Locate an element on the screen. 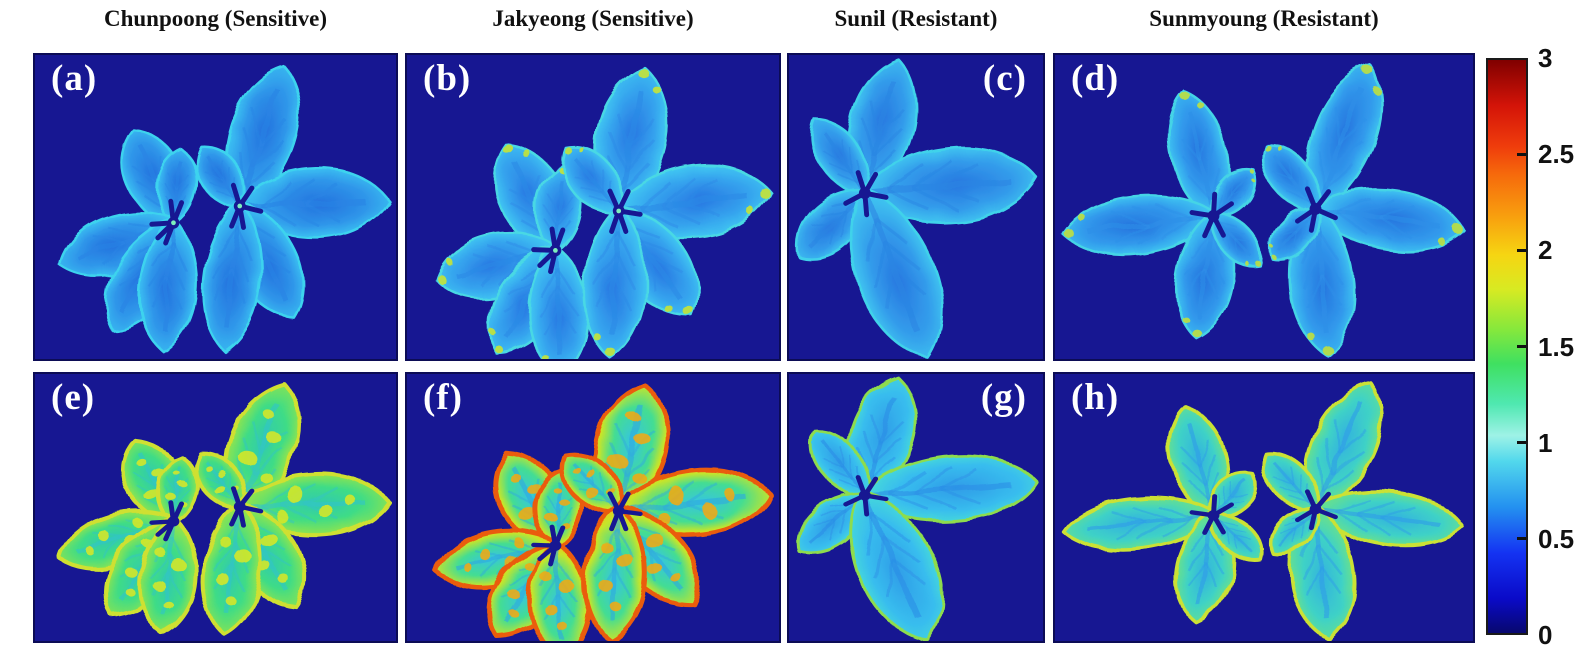 This screenshot has width=1580, height=665. panel-label: (c) is located at coordinates (1004, 78).